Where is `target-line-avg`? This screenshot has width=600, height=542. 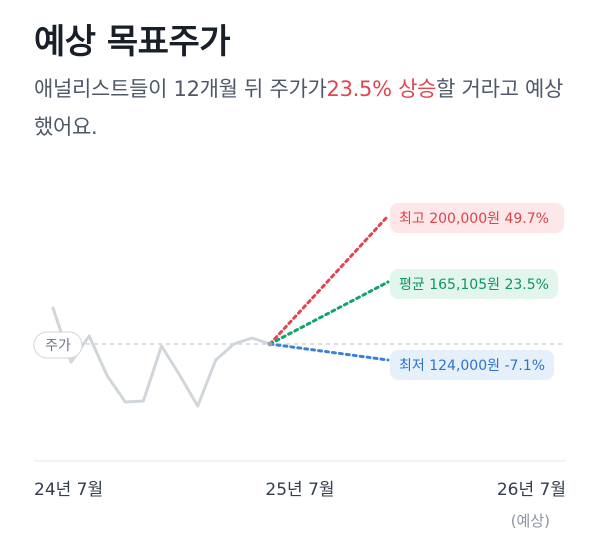
target-line-avg is located at coordinates (329, 313).